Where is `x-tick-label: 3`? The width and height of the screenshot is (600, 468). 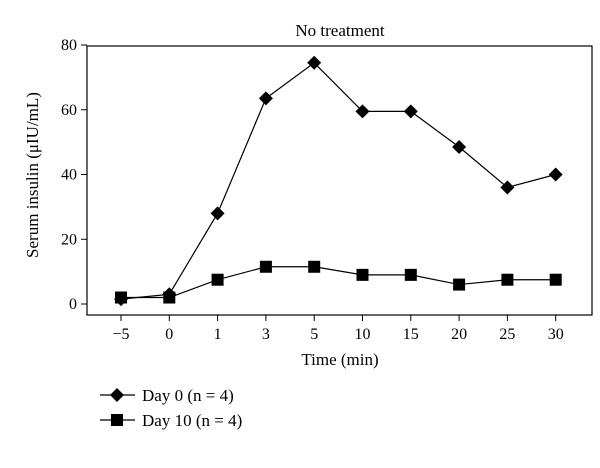
x-tick-label: 3 is located at coordinates (266, 334).